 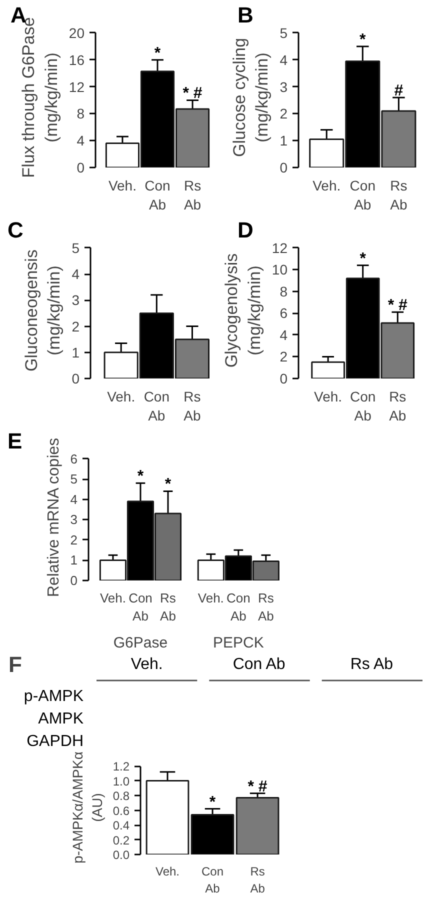 I want to click on y-tick-label: 16, so click(x=76, y=60).